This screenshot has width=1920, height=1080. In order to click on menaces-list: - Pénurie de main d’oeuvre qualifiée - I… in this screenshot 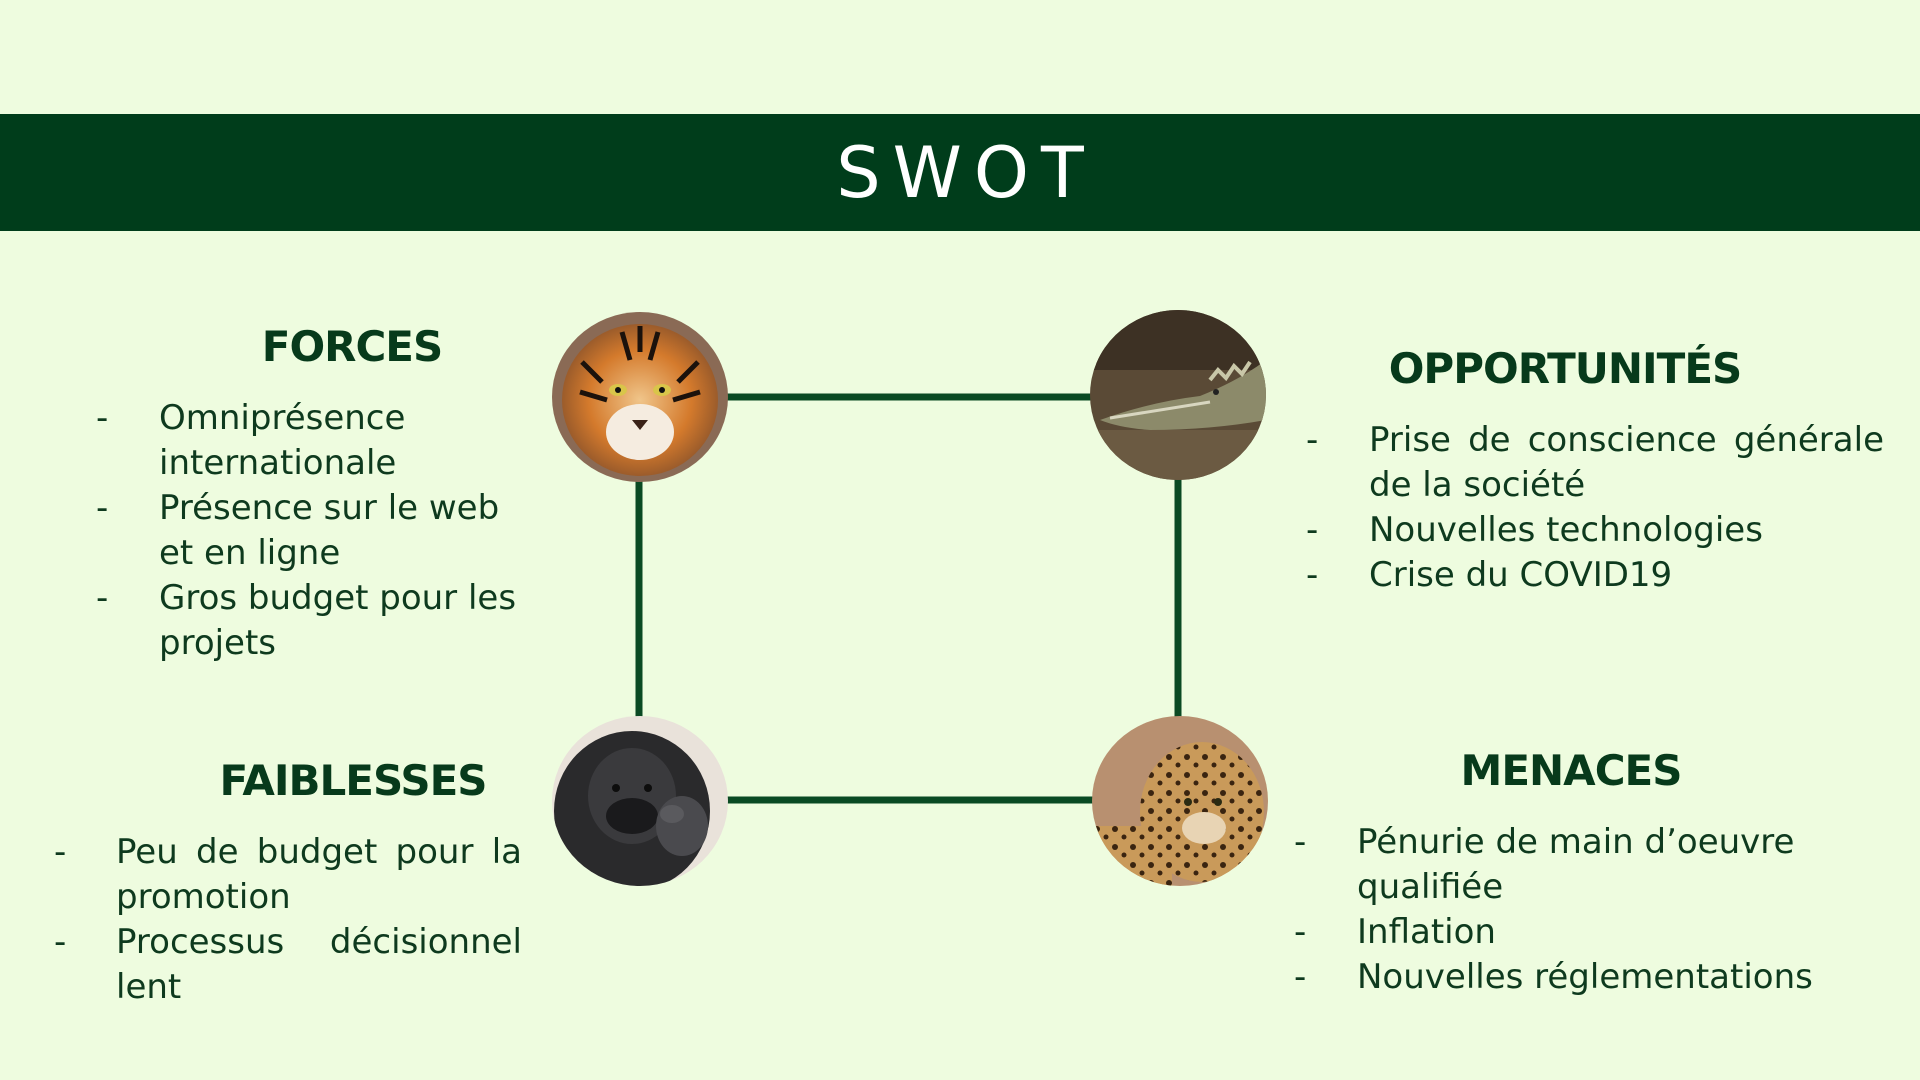, I will do `click(1592, 910)`.